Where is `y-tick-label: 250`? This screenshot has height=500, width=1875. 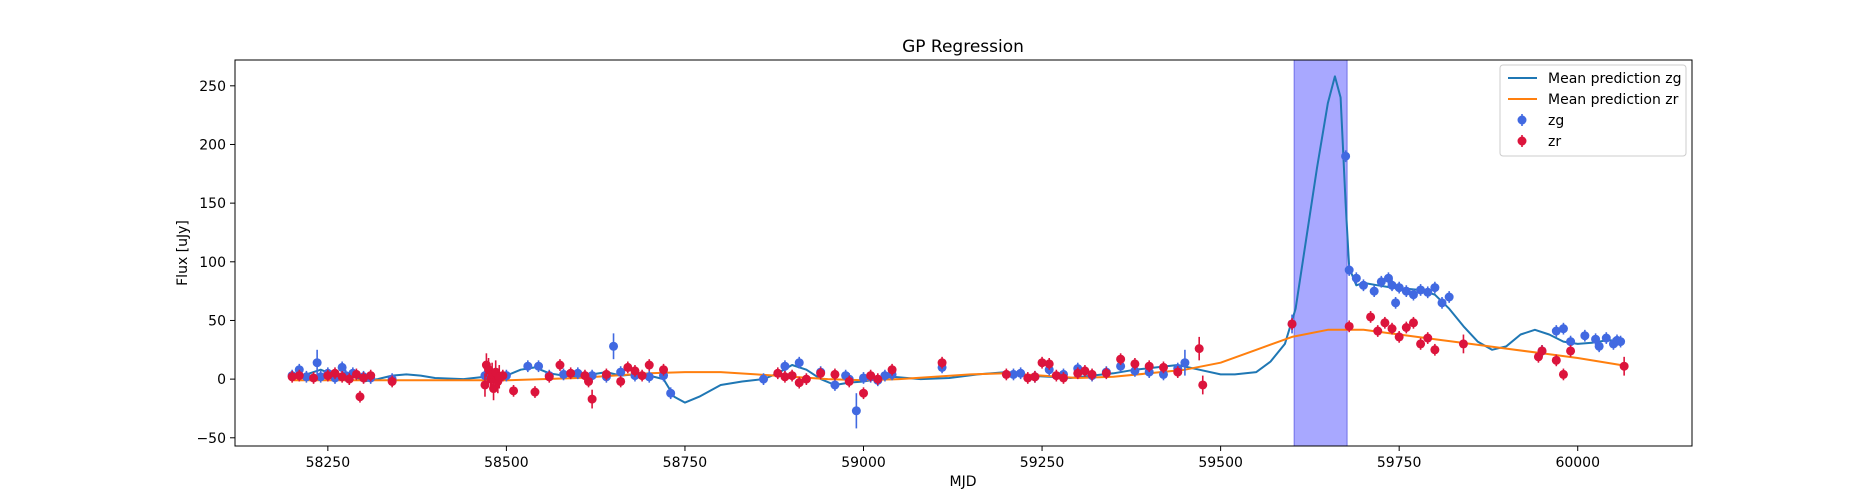
y-tick-label: 250 is located at coordinates (212, 87).